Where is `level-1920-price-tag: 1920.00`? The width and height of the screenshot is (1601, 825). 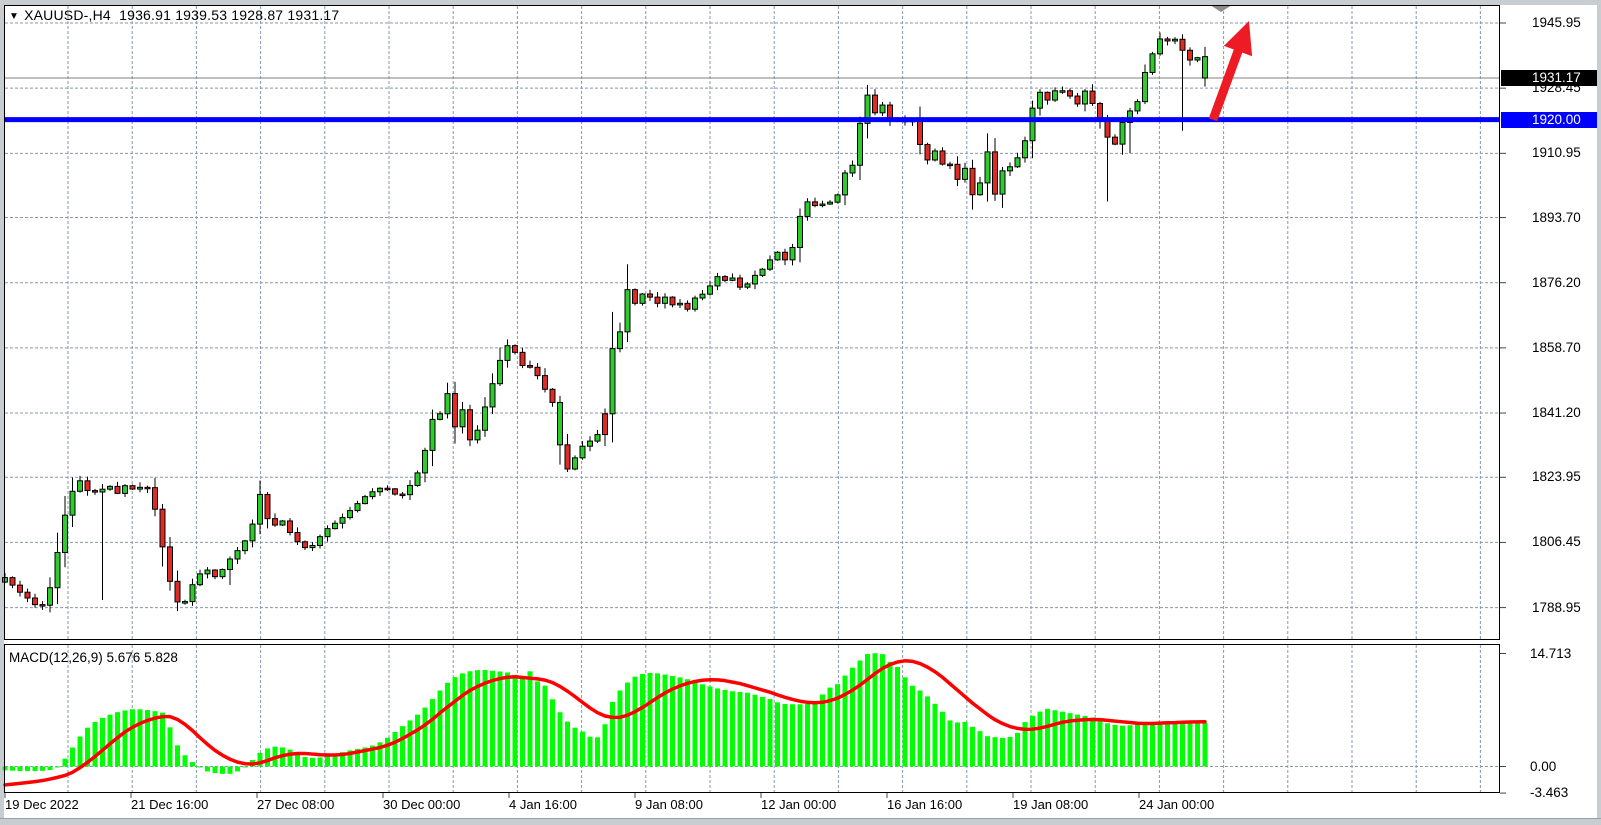 level-1920-price-tag: 1920.00 is located at coordinates (1549, 119).